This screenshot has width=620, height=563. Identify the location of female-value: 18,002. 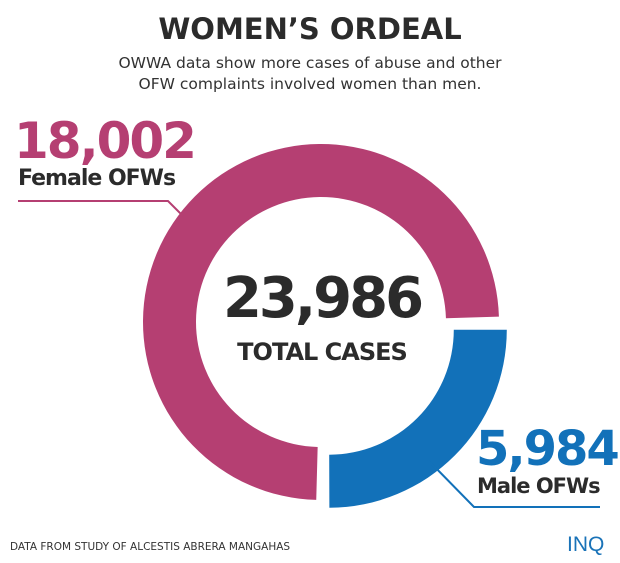
(105, 141).